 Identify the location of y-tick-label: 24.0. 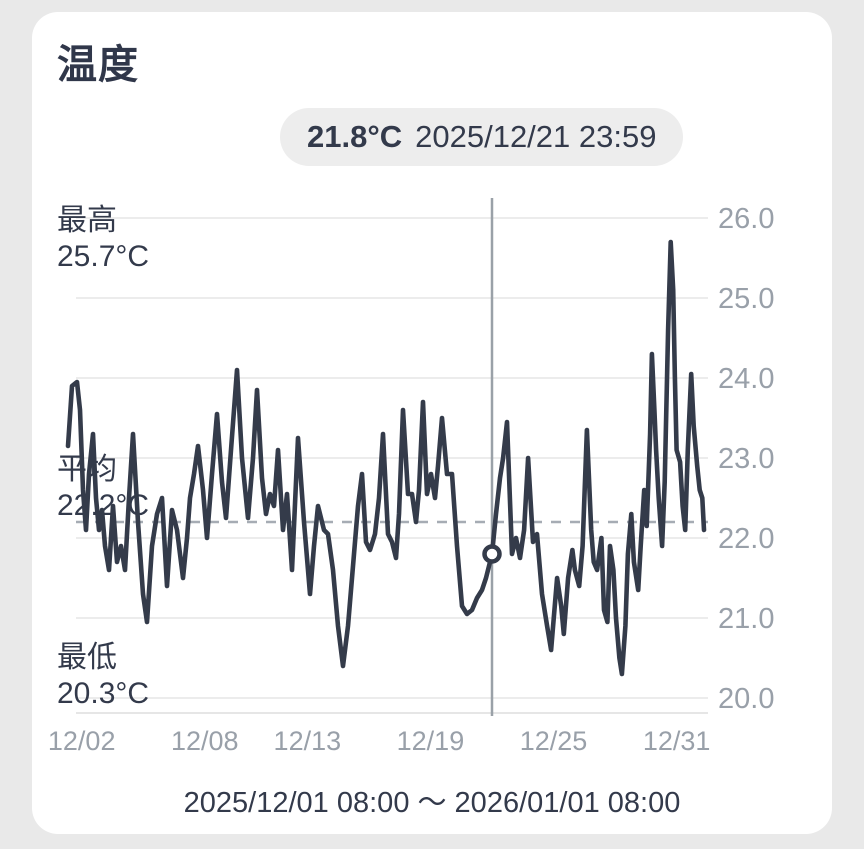
(746, 379).